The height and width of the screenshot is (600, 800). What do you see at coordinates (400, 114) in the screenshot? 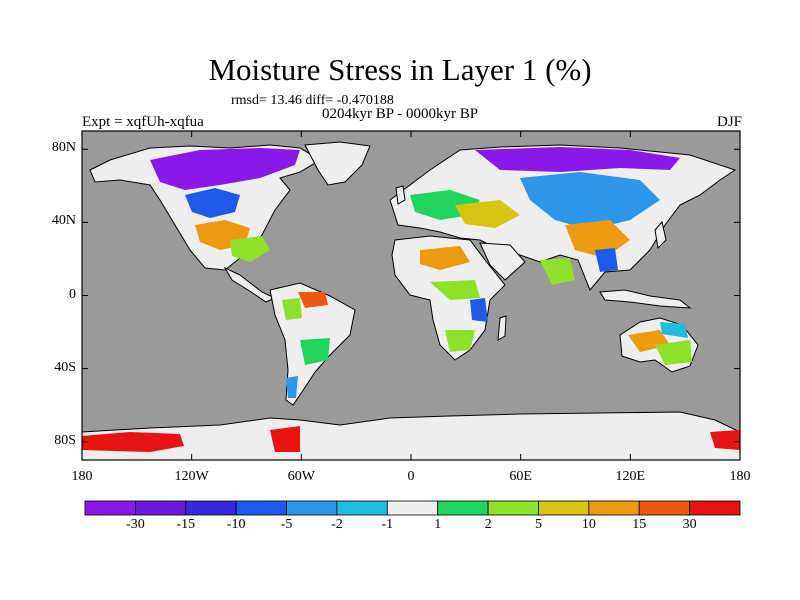
I see `period-text: 0204kyr BP - 0000kyr BP` at bounding box center [400, 114].